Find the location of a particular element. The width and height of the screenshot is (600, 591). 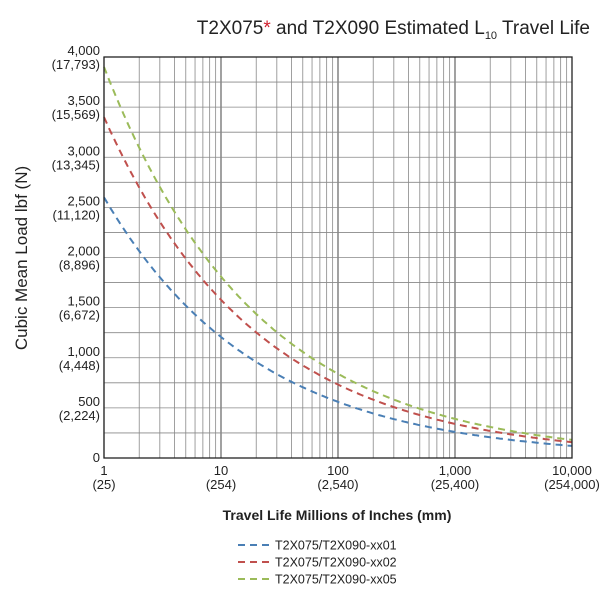

y-tick-sublabel: (13,345) is located at coordinates (76, 164).